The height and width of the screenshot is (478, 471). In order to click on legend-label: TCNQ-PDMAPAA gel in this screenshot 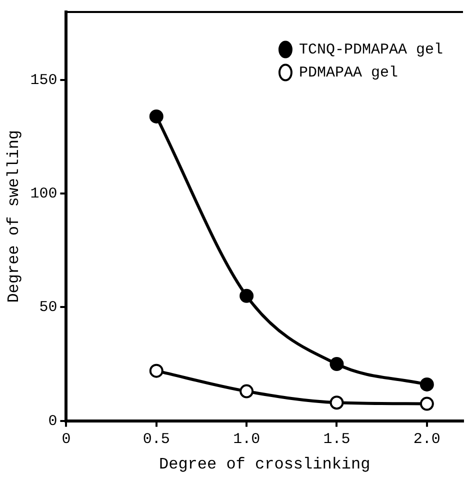, I will do `click(371, 49)`.